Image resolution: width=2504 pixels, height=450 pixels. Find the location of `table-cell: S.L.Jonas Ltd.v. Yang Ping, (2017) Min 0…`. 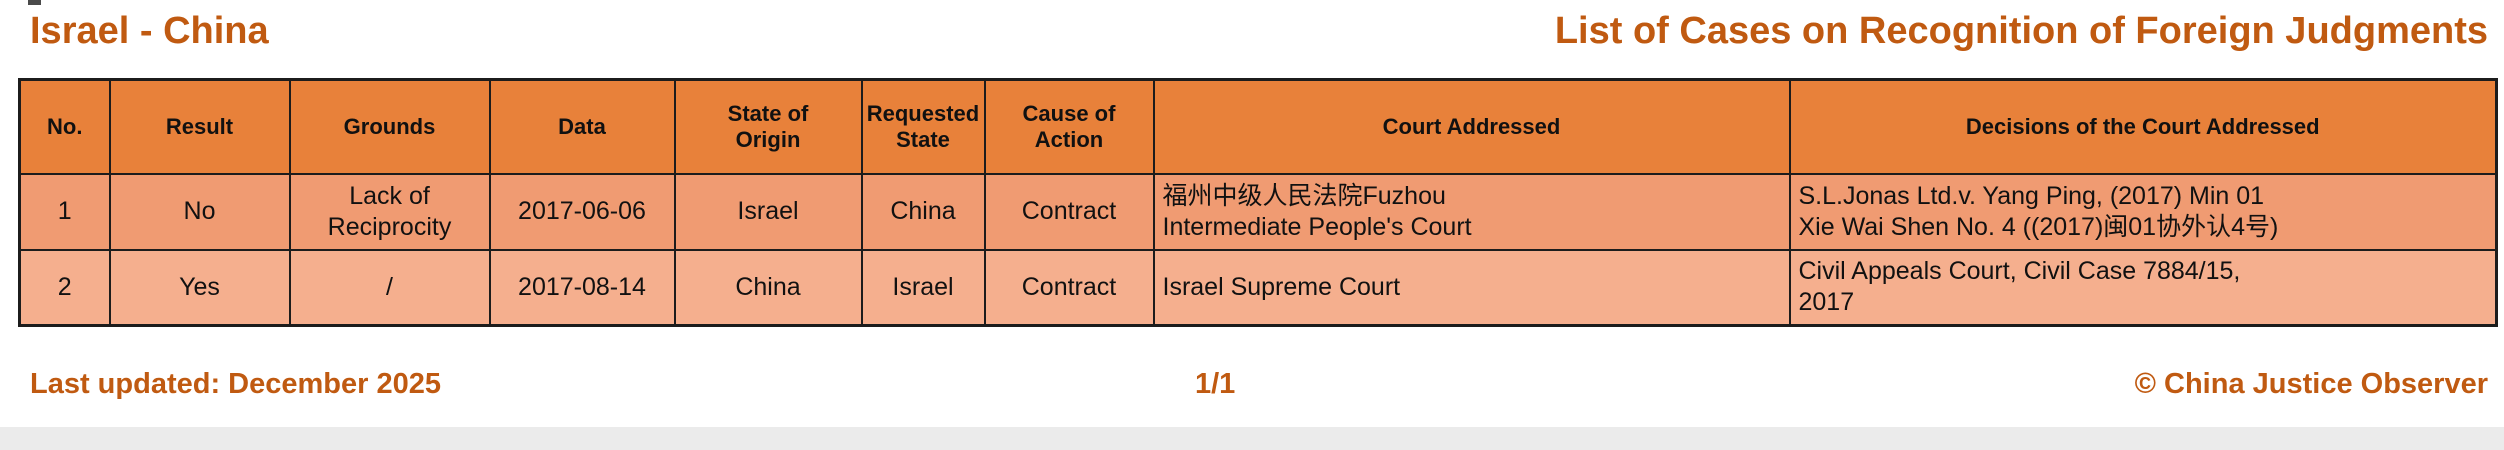

table-cell: S.L.Jonas Ltd.v. Yang Ping, (2017) Min 0… is located at coordinates (2143, 211).